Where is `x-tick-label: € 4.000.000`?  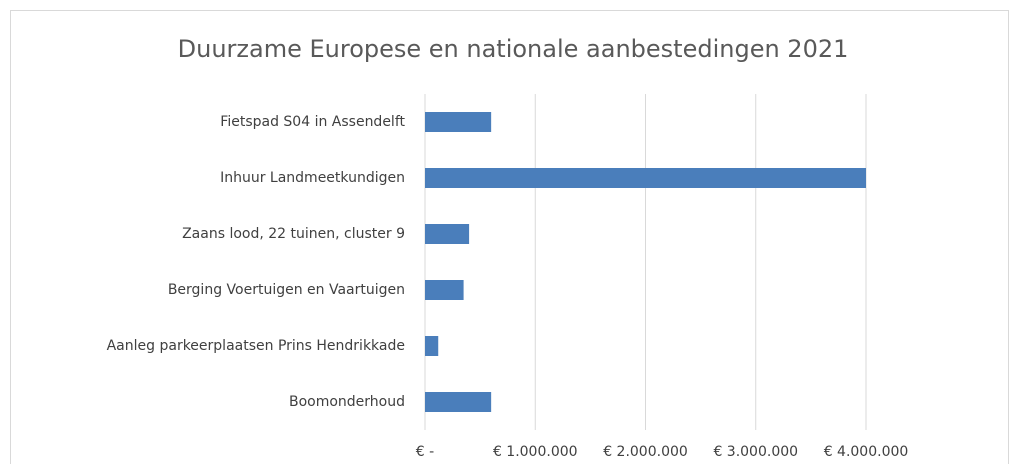 x-tick-label: € 4.000.000 is located at coordinates (866, 452).